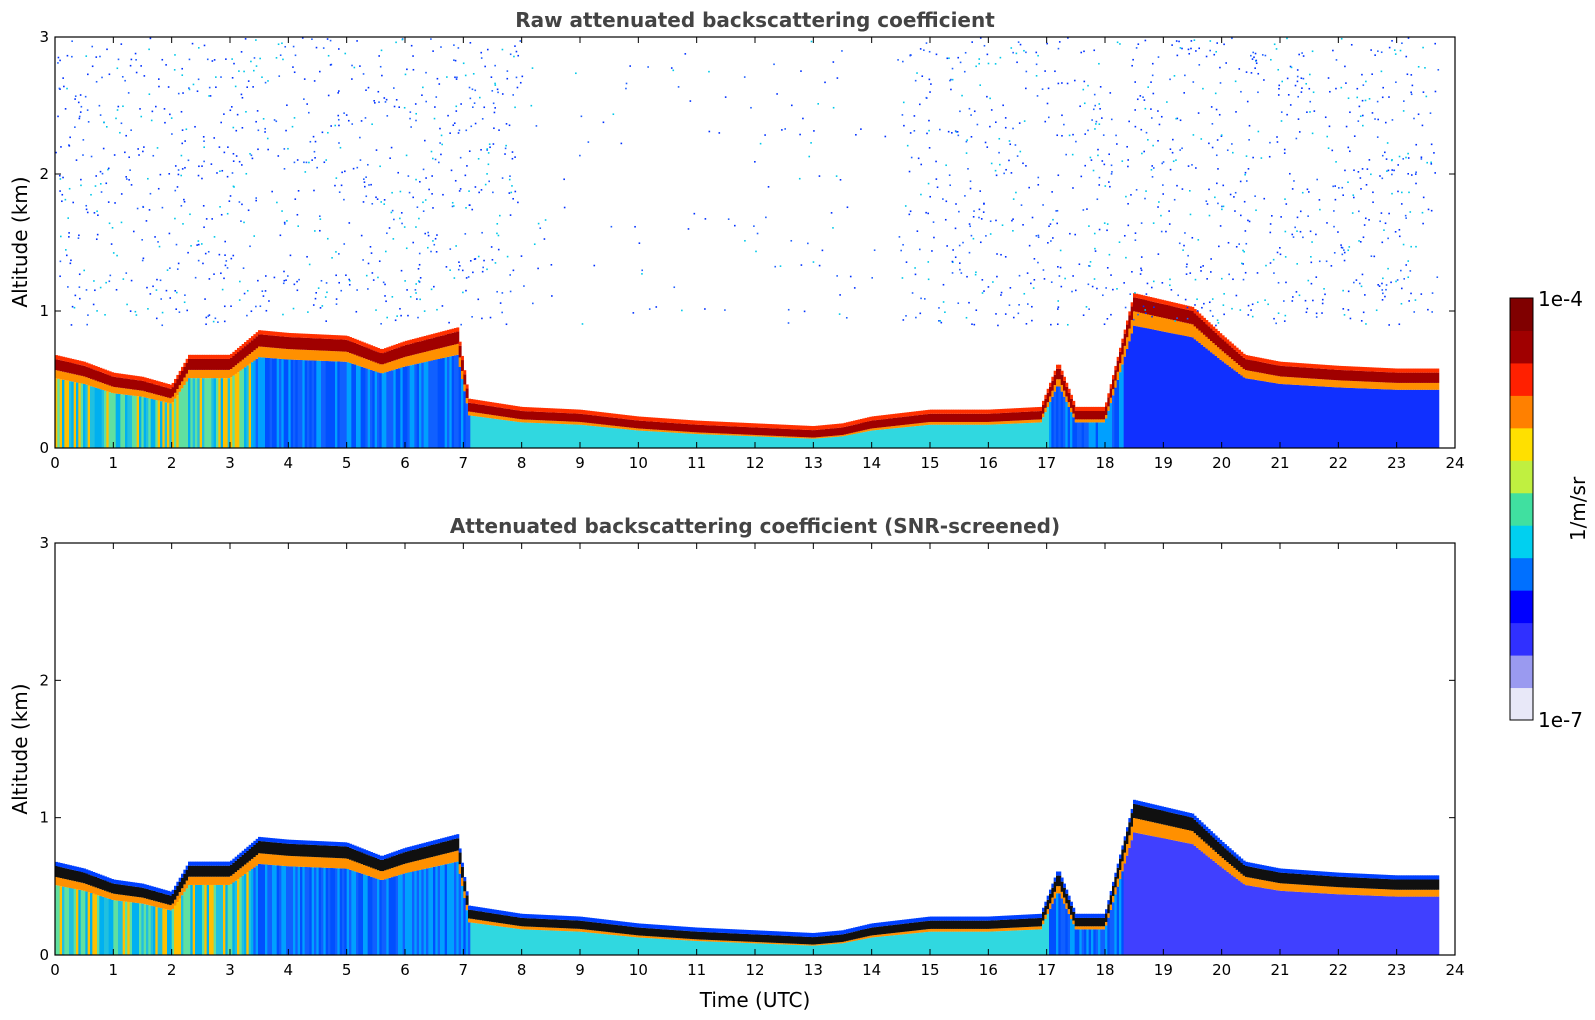 Image resolution: width=1595 pixels, height=1020 pixels. I want to click on x-tick-label: 18, so click(1104, 463).